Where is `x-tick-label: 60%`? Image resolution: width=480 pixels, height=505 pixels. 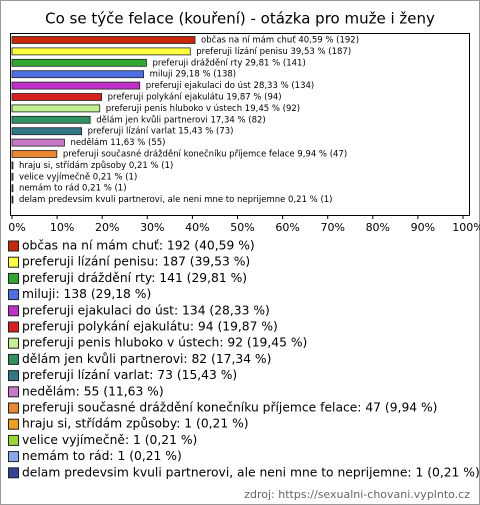 x-tick-label: 60% is located at coordinates (287, 227).